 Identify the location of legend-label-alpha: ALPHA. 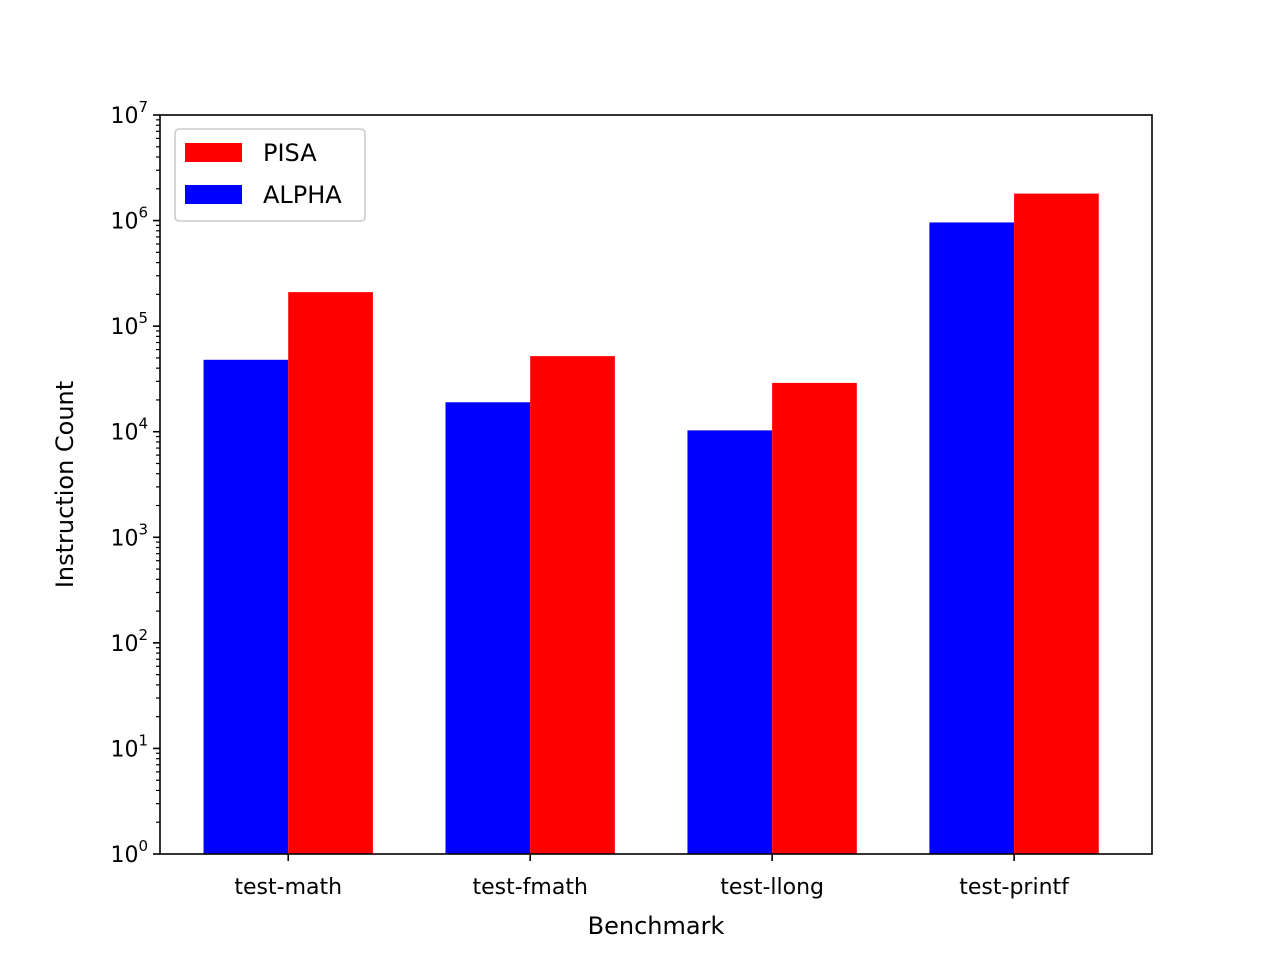
(302, 195).